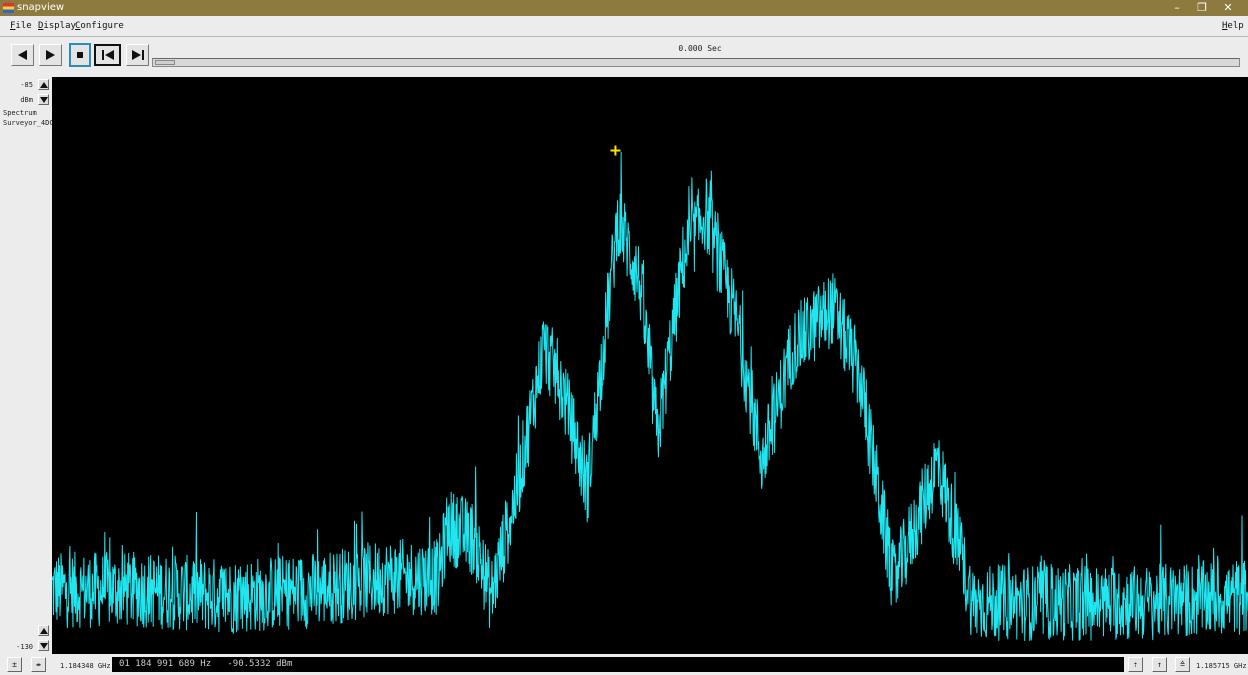  Describe the element at coordinates (85, 666) in the screenshot. I see `x-axis-left-label: 1.184348 GHz` at that location.